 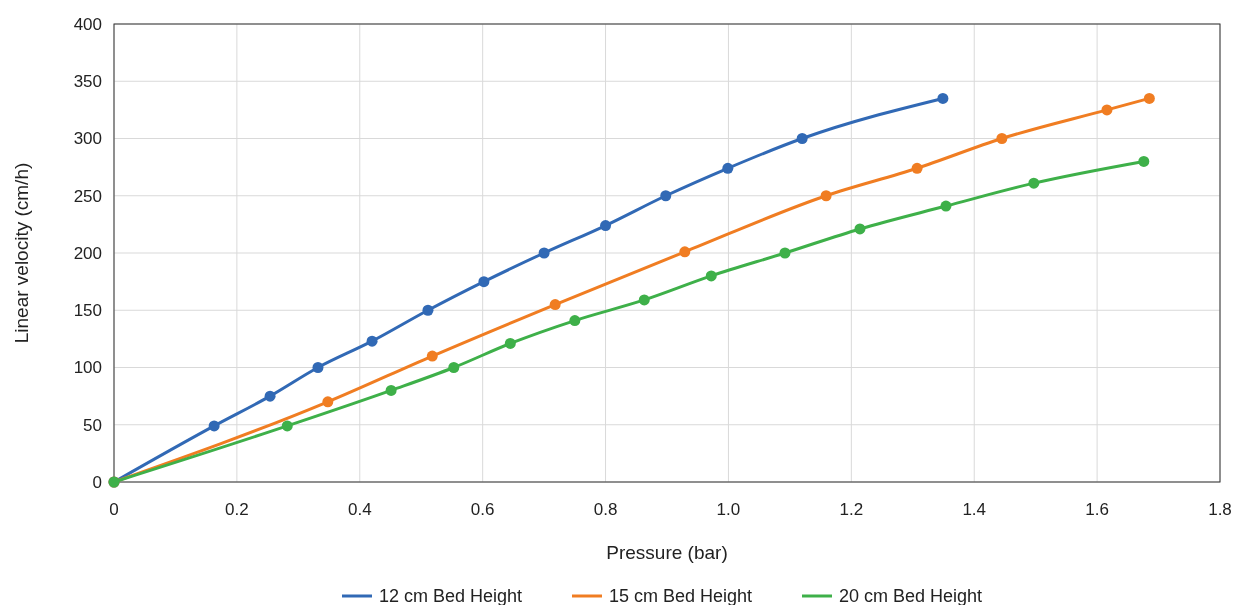 I want to click on y-axis-title: Linear velocity (cm/h), so click(x=21, y=253).